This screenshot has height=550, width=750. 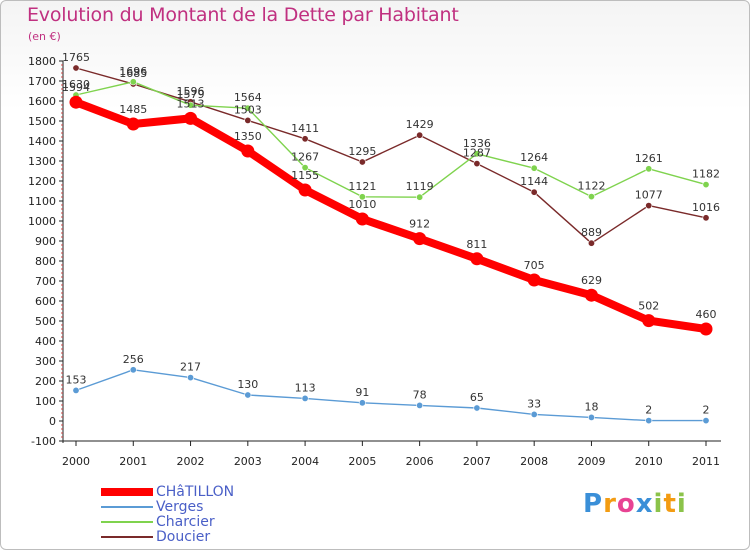 I want to click on legend-item-charcier: Charcier, so click(x=201, y=522).